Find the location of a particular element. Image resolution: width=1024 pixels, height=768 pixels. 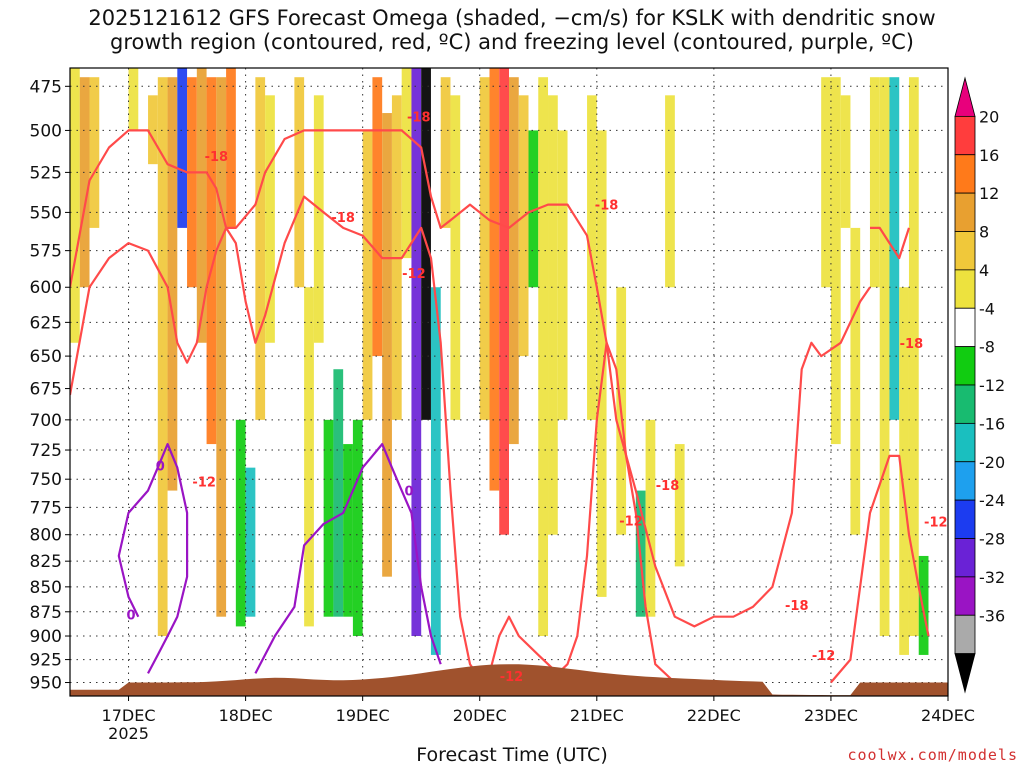

y-tick-label: 475 is located at coordinates (46, 87).